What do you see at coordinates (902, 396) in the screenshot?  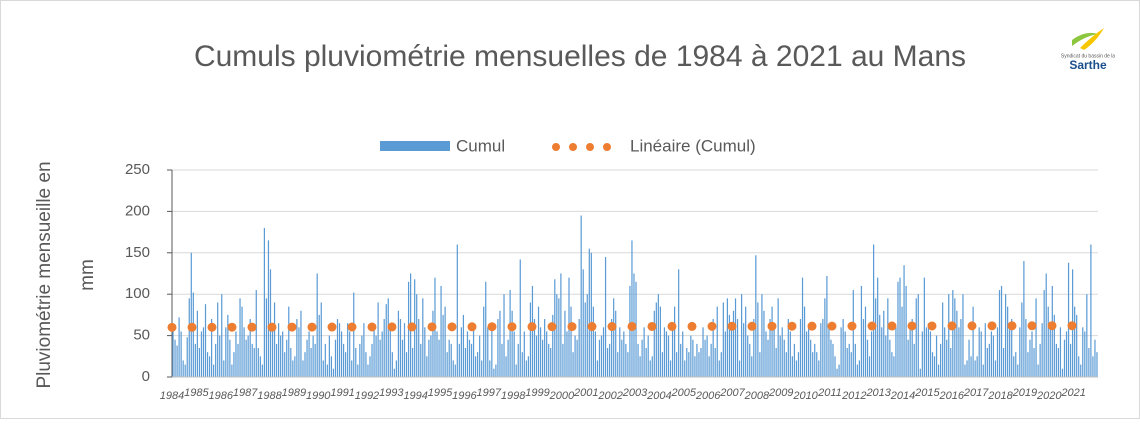 I see `x-tick-label: 2014` at bounding box center [902, 396].